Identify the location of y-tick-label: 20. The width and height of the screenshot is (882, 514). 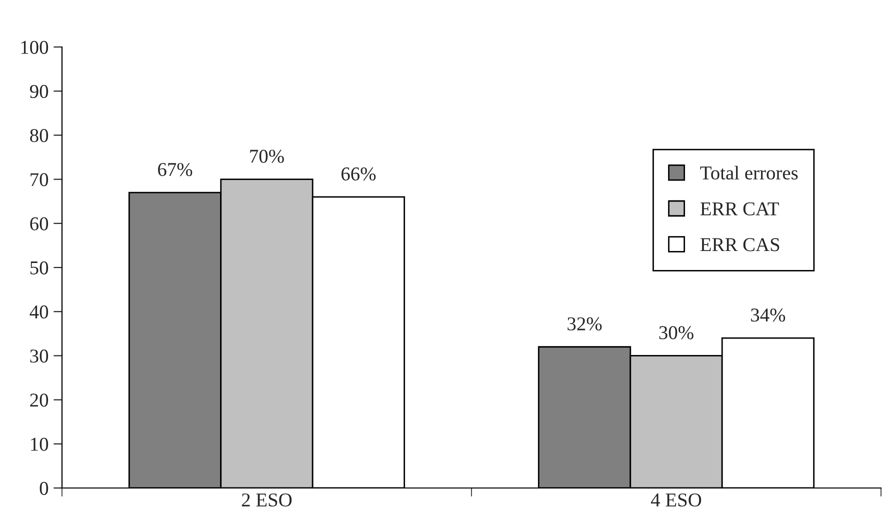
(39, 400).